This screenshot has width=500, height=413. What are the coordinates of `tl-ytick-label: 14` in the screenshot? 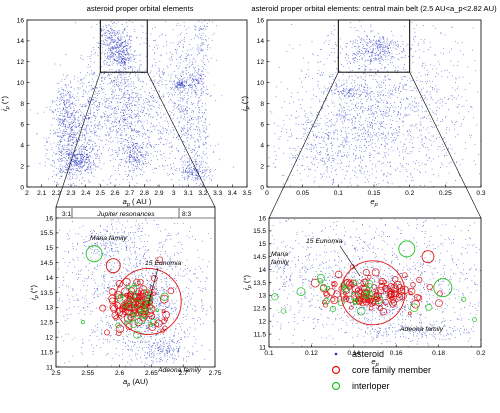 It's located at (21, 41).